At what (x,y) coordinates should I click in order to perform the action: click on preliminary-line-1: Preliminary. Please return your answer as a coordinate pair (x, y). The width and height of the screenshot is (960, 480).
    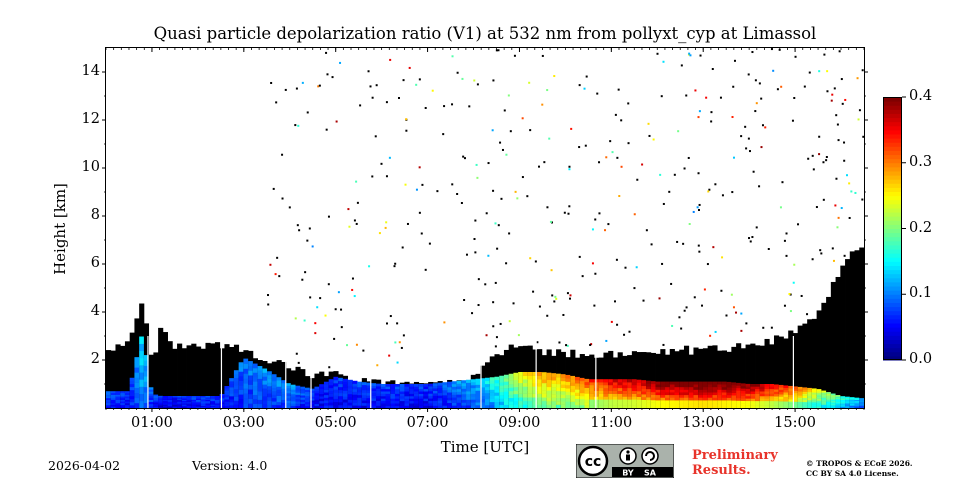
    Looking at the image, I should click on (735, 455).